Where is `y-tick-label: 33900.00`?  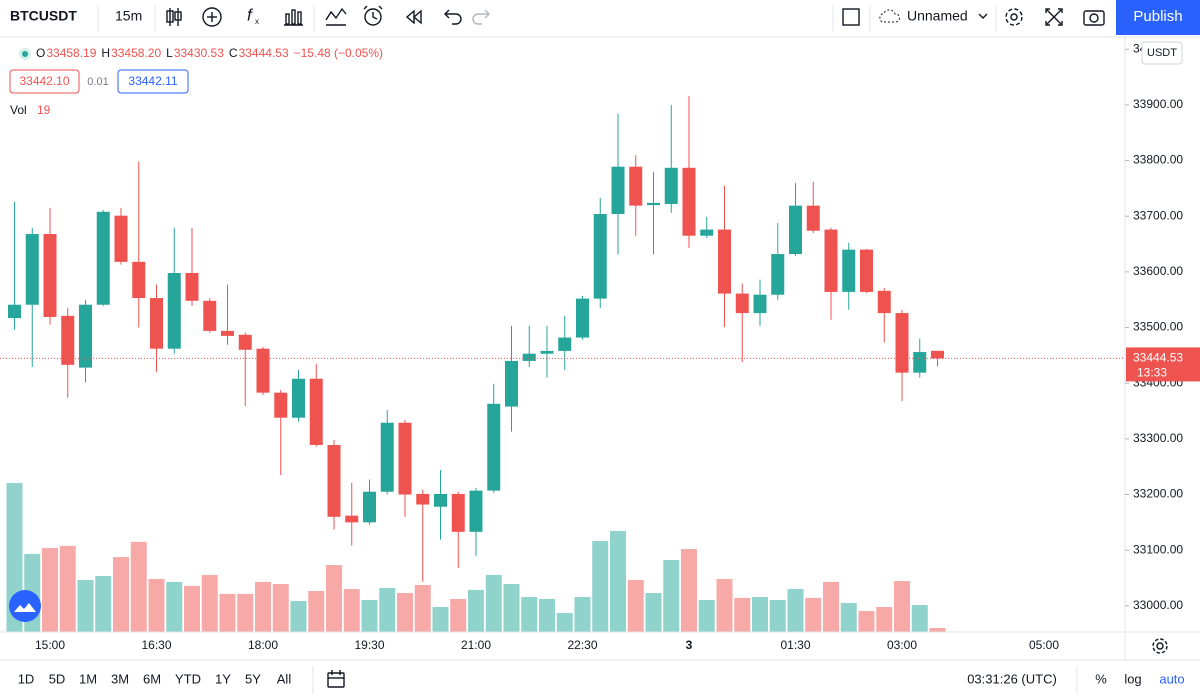
y-tick-label: 33900.00 is located at coordinates (1158, 104).